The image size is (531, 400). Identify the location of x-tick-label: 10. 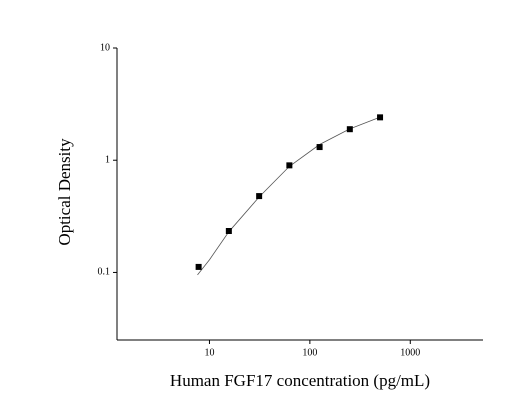
(209, 352).